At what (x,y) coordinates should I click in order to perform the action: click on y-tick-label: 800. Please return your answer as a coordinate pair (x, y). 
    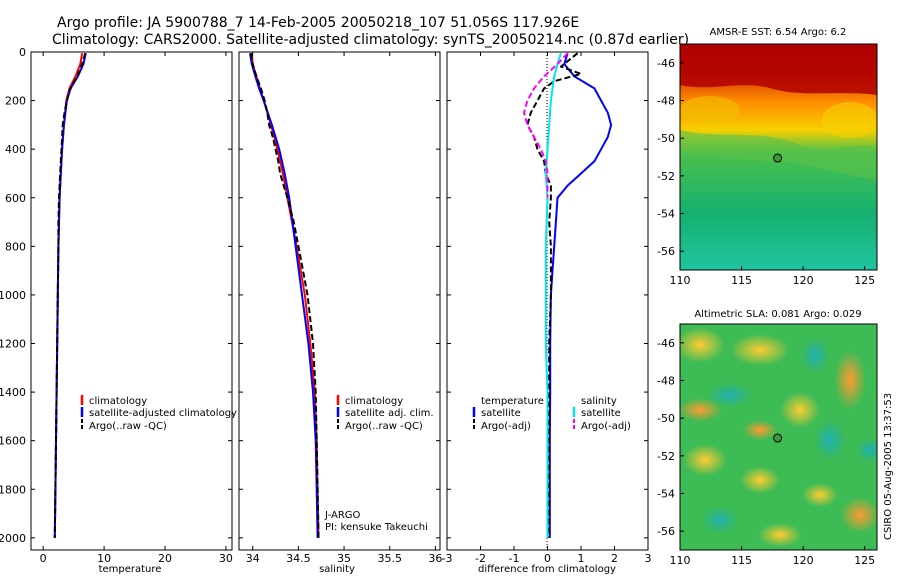
    Looking at the image, I should click on (15, 246).